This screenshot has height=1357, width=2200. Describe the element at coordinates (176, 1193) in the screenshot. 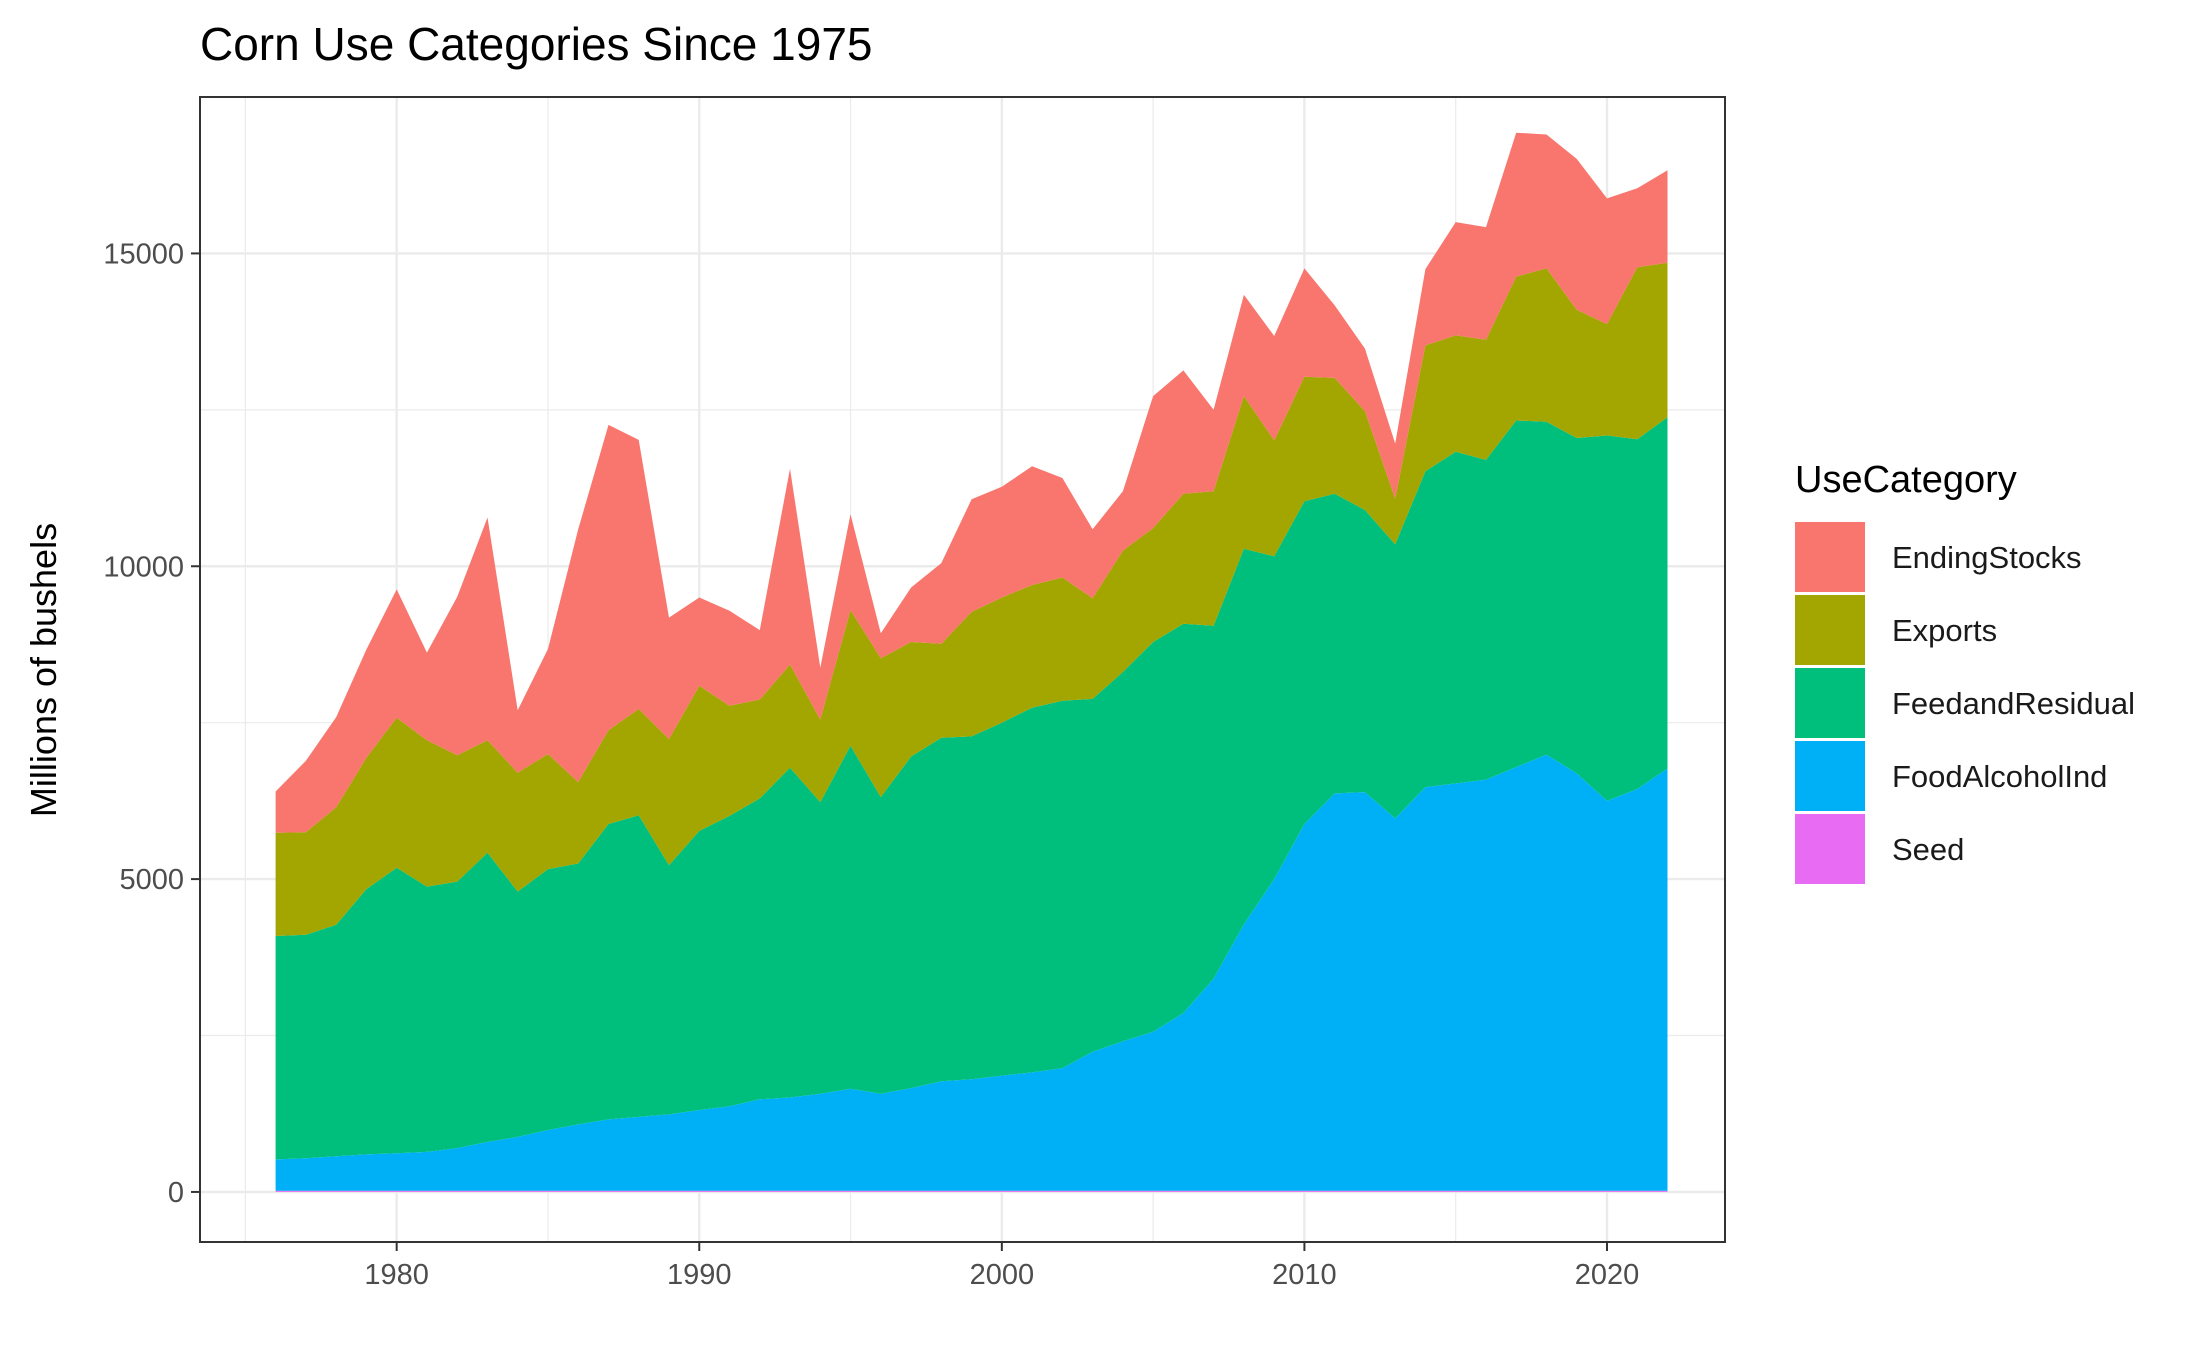

I see `y-tick-label: 0` at that location.